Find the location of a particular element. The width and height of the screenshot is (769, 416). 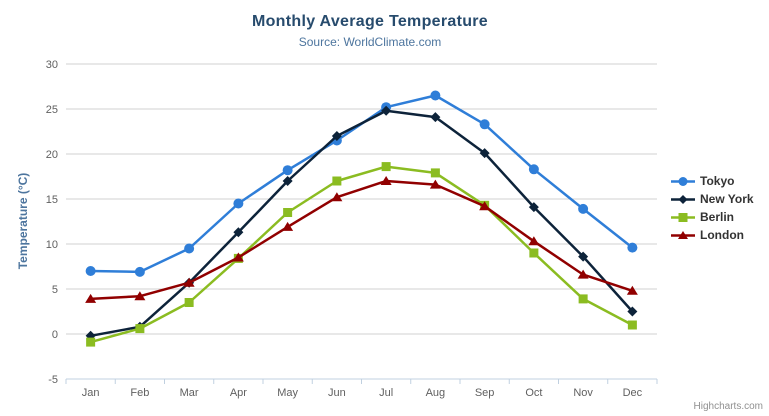

legend-label: Berlin is located at coordinates (717, 217).